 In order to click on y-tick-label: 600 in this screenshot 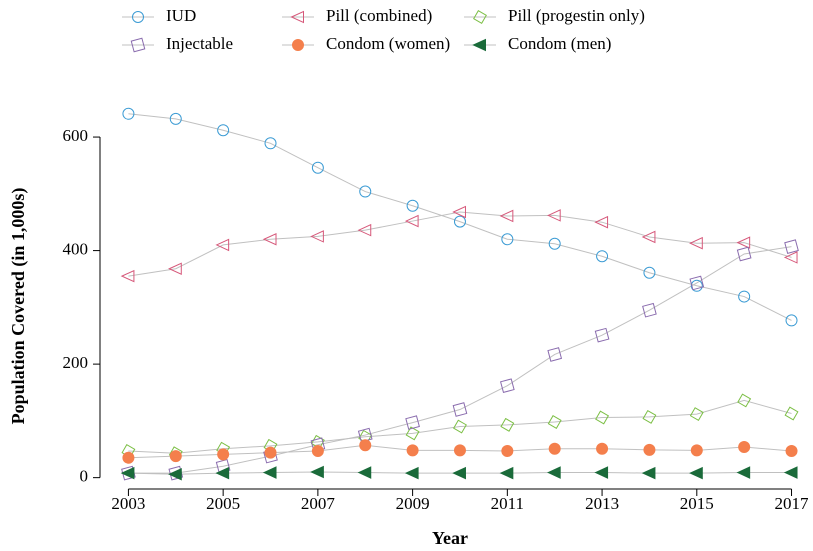, I will do `click(76, 135)`.